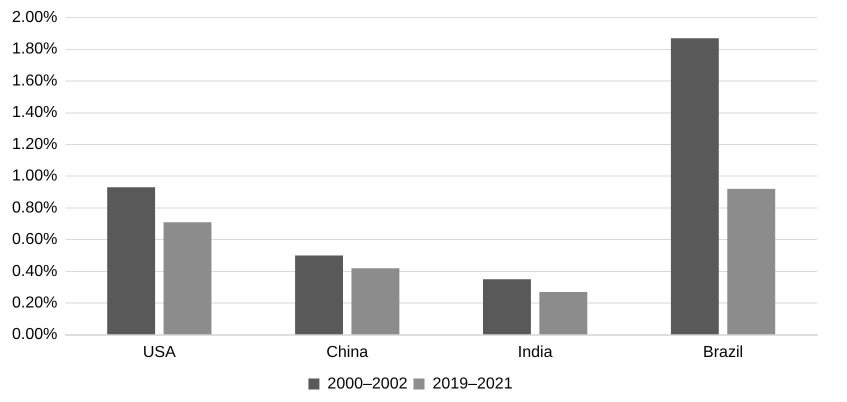  I want to click on y-tick-label: 1.40%, so click(35, 113).